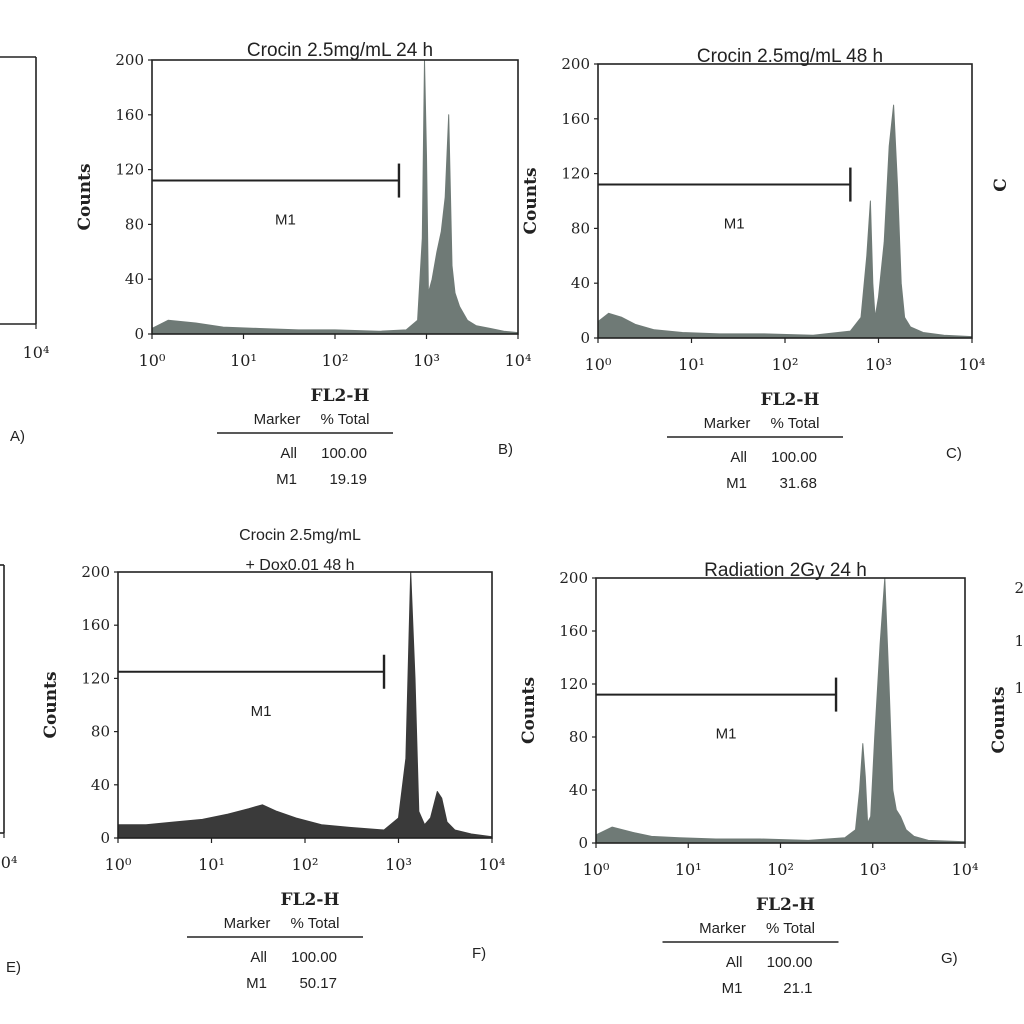 The height and width of the screenshot is (1024, 1024). What do you see at coordinates (949, 958) in the screenshot?
I see `panel-label: G)` at bounding box center [949, 958].